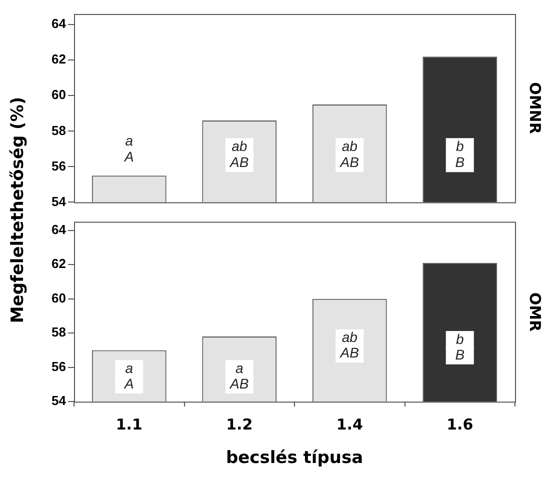 This screenshot has height=477, width=549. What do you see at coordinates (460, 424) in the screenshot?
I see `x-tick-label: 1.6` at bounding box center [460, 424].